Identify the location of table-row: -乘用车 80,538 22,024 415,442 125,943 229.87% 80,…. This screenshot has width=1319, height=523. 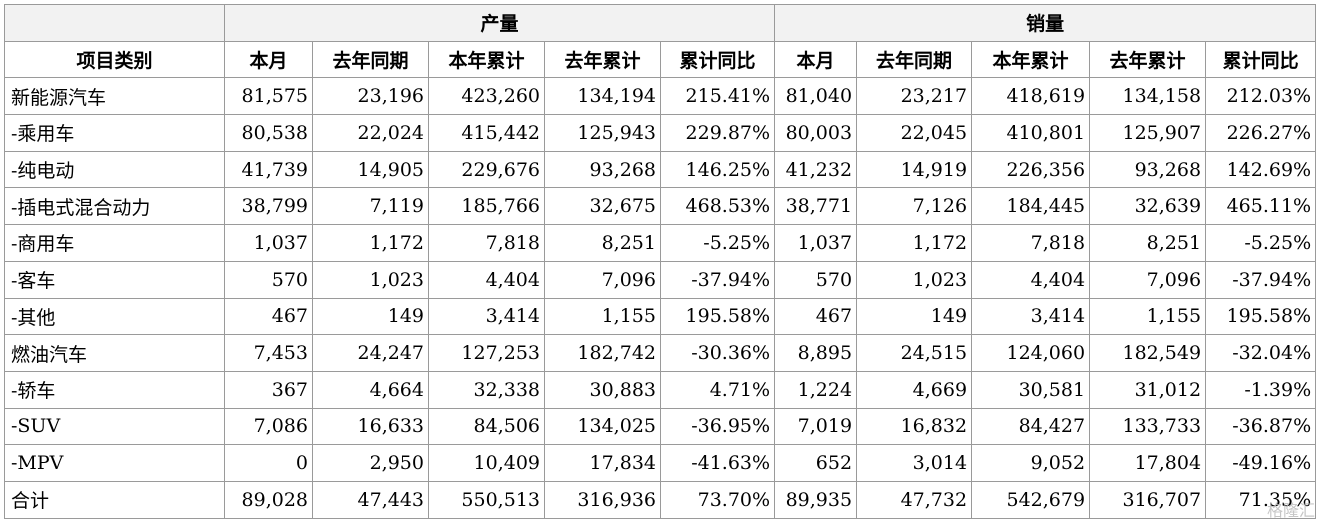
(660, 133).